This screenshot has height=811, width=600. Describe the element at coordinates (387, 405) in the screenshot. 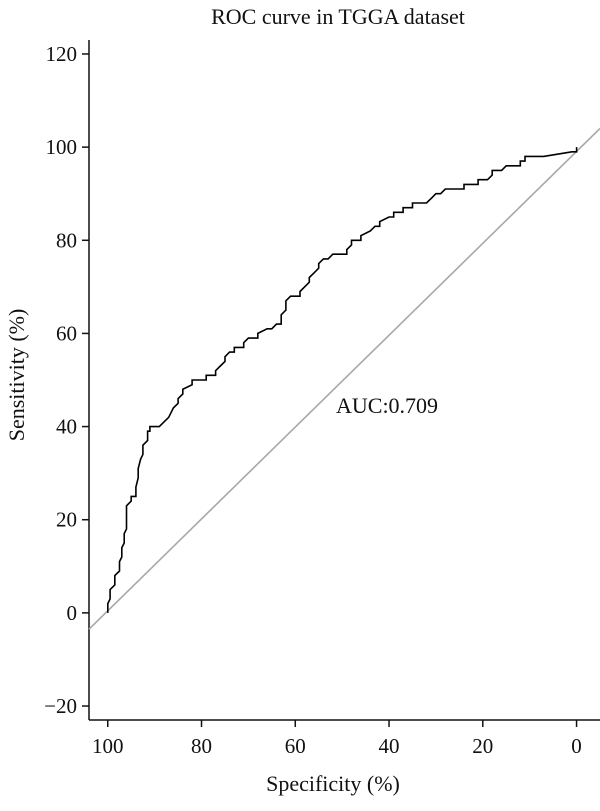

I see `auc-annotation: AUC:0.709` at that location.